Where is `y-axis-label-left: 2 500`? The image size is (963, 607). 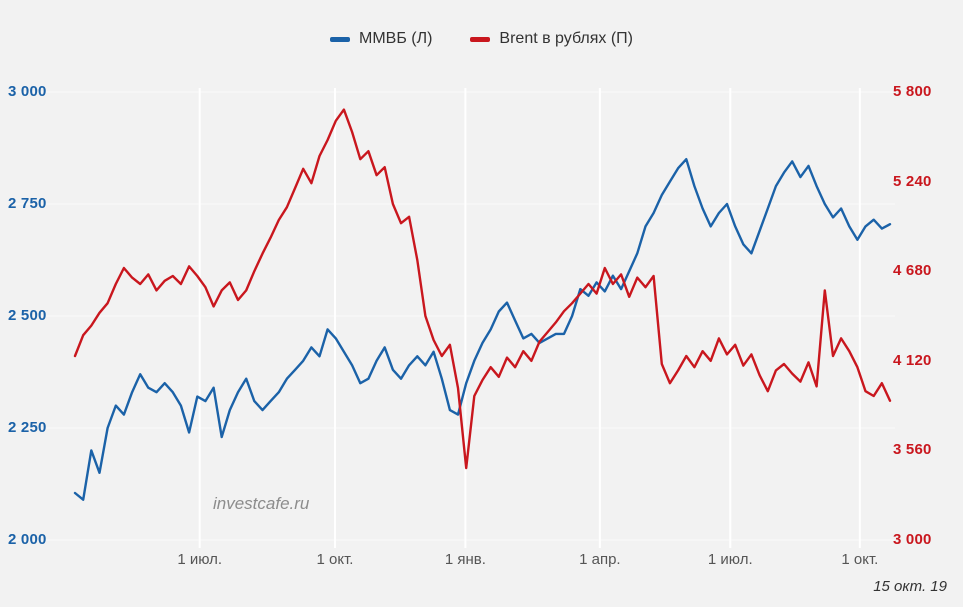
y-axis-label-left: 2 500 is located at coordinates (27, 315).